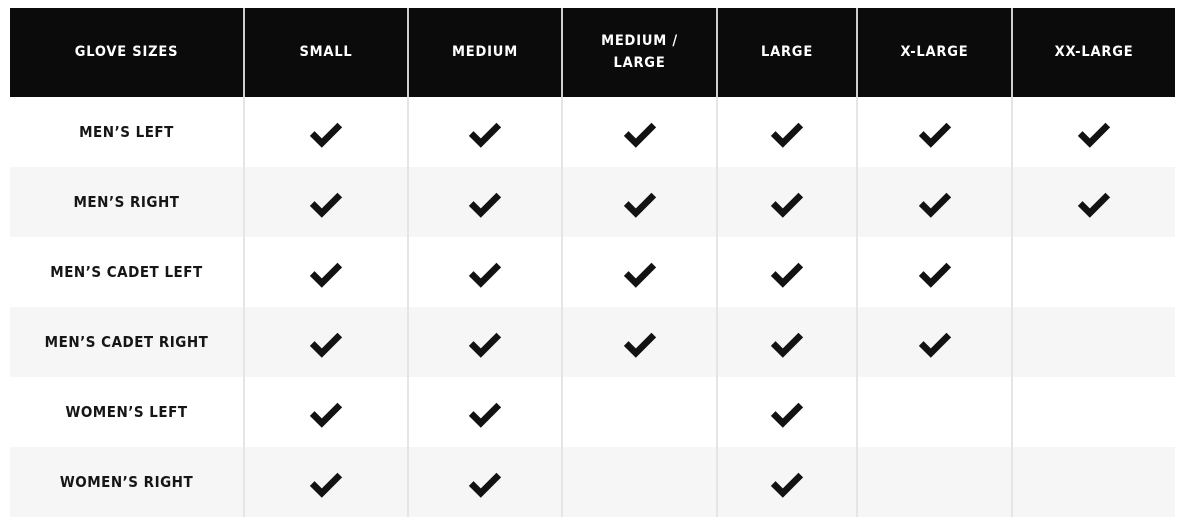 The image size is (1185, 527). I want to click on header-cell-row-label: GLOVE SIZES, so click(127, 52).